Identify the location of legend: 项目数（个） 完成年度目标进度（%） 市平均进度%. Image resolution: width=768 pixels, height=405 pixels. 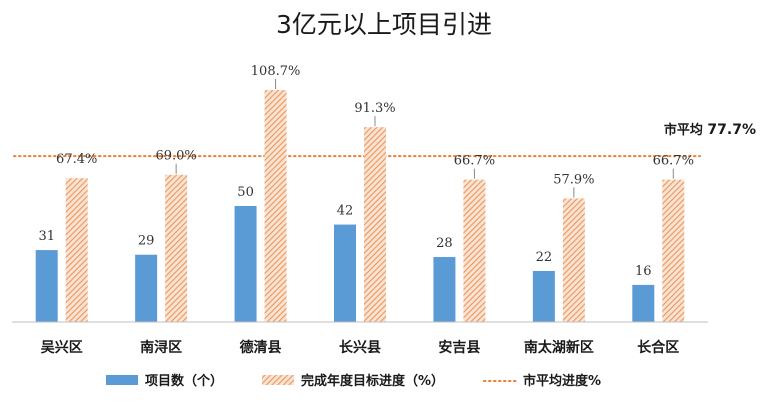
(353, 381).